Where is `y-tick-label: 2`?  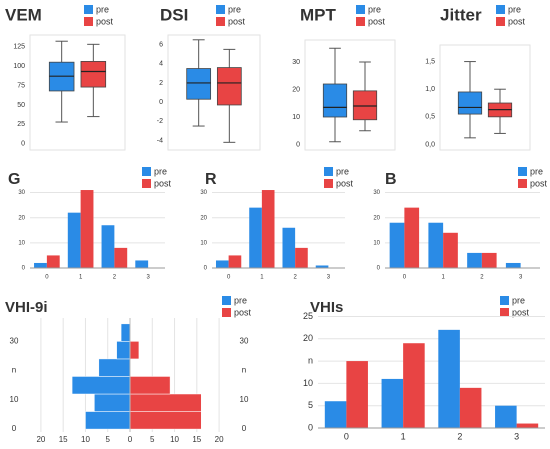 y-tick-label: 2 is located at coordinates (161, 83).